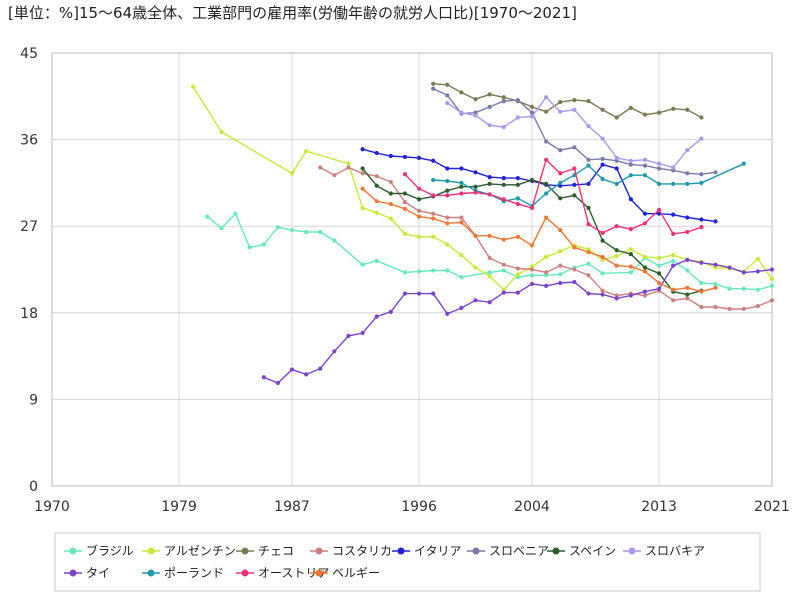 The height and width of the screenshot is (600, 800). I want to click on x-tick-label: 1970, so click(52, 507).